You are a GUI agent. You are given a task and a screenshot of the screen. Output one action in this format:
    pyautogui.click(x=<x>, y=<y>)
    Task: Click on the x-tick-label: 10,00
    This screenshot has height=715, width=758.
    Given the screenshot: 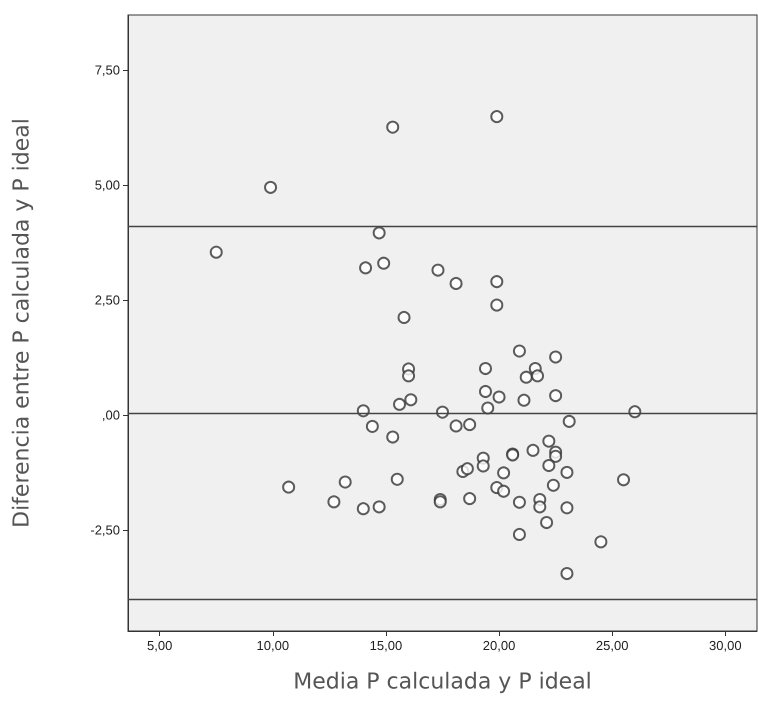 What is the action you would take?
    pyautogui.click(x=273, y=645)
    